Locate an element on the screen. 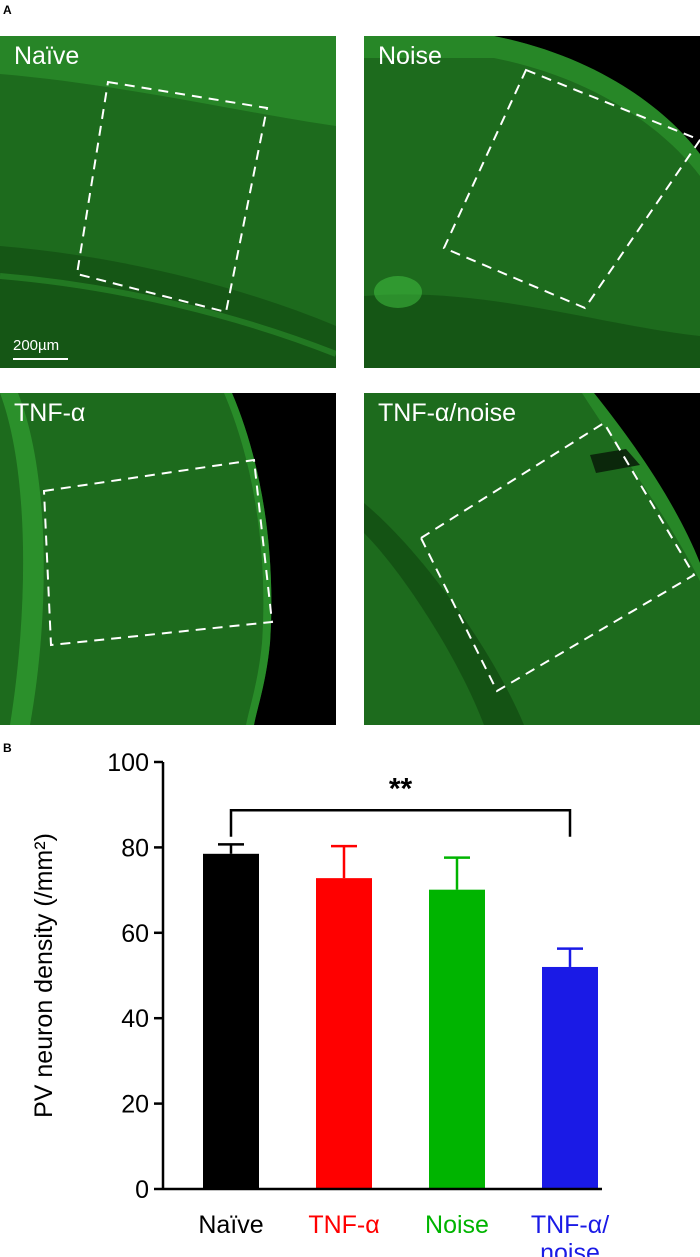  tissue-image-naive is located at coordinates (168, 202).